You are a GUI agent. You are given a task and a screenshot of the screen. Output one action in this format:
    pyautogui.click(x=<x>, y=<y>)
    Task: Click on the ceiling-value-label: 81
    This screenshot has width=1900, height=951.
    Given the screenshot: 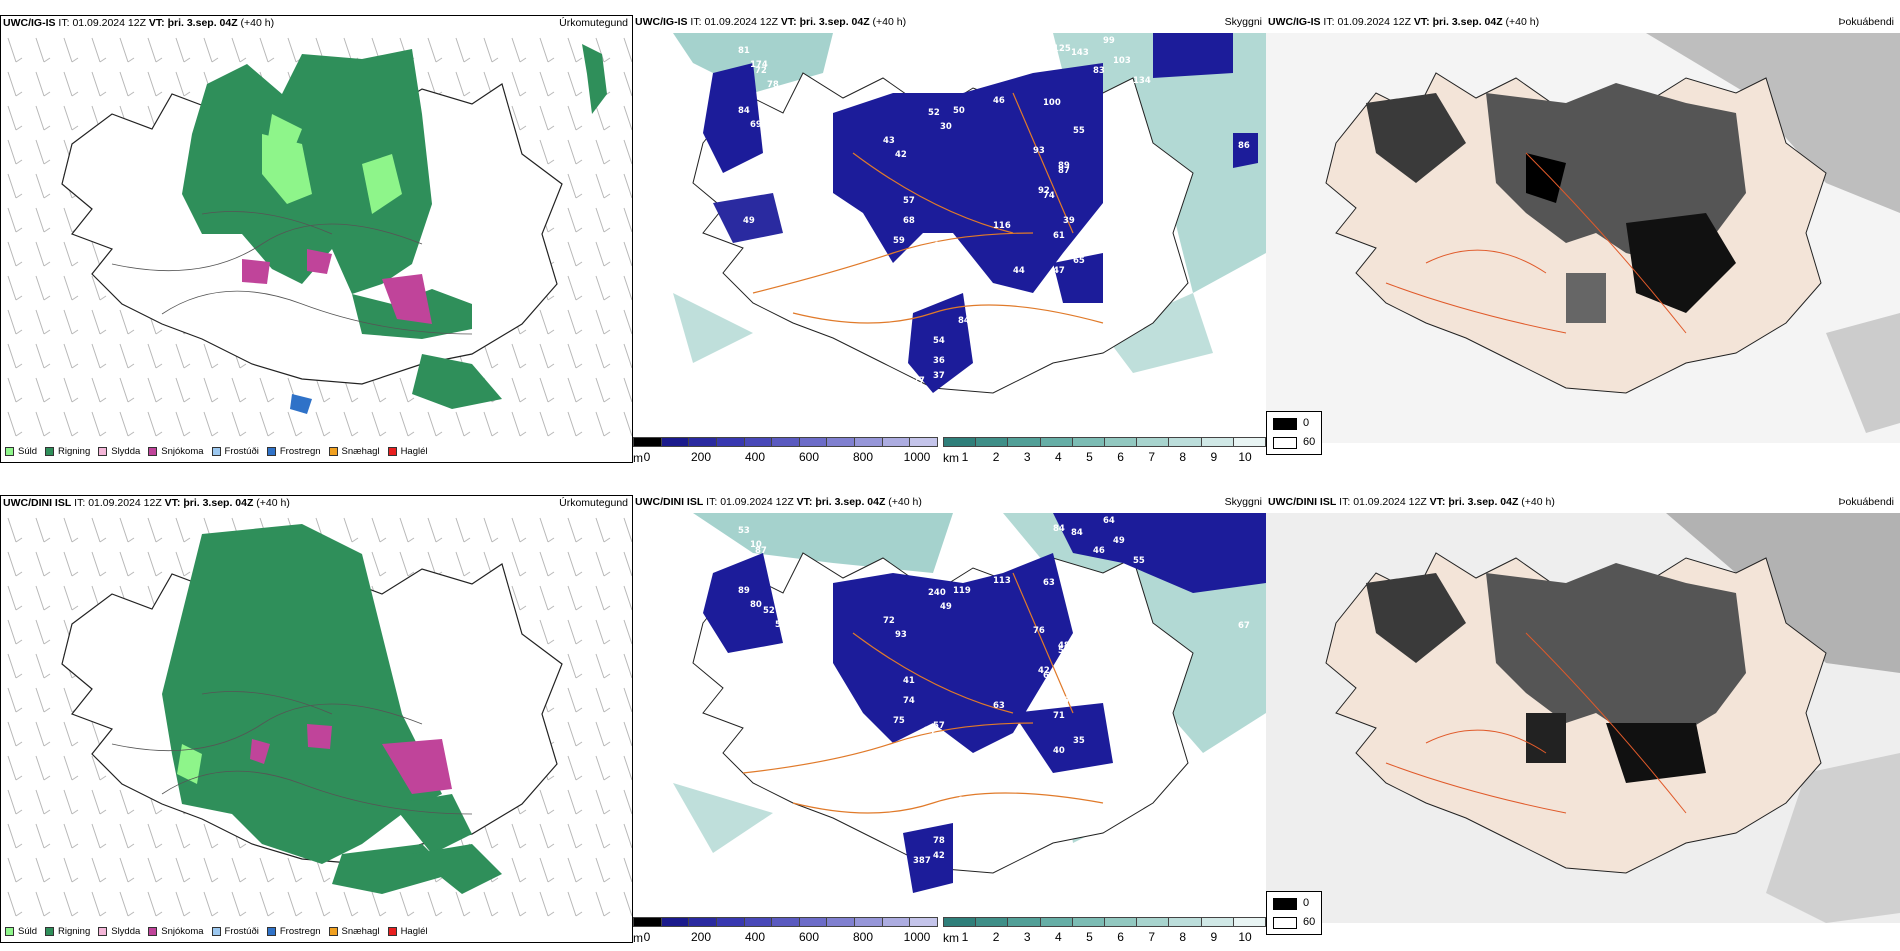 What is the action you would take?
    pyautogui.click(x=744, y=51)
    